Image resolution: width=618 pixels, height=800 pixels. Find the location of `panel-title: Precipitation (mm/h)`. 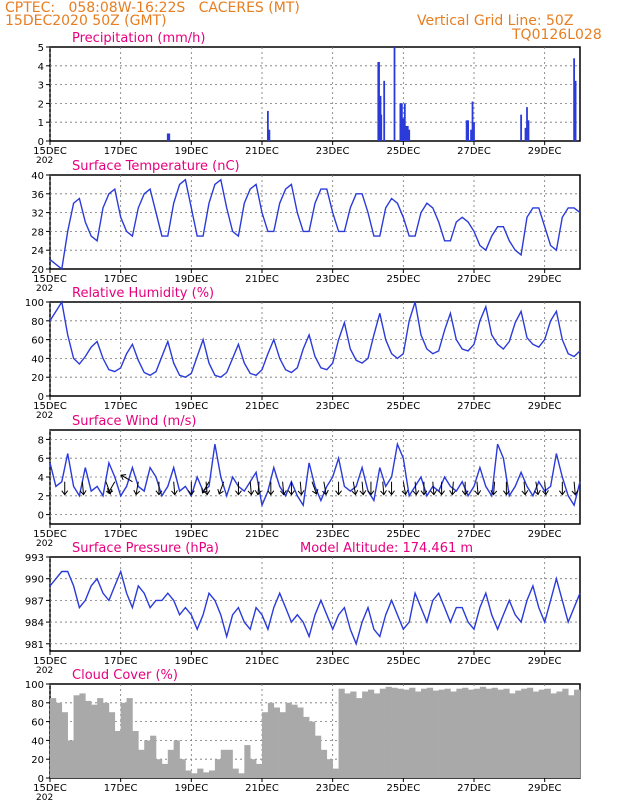

panel-title: Precipitation (mm/h) is located at coordinates (138, 38).